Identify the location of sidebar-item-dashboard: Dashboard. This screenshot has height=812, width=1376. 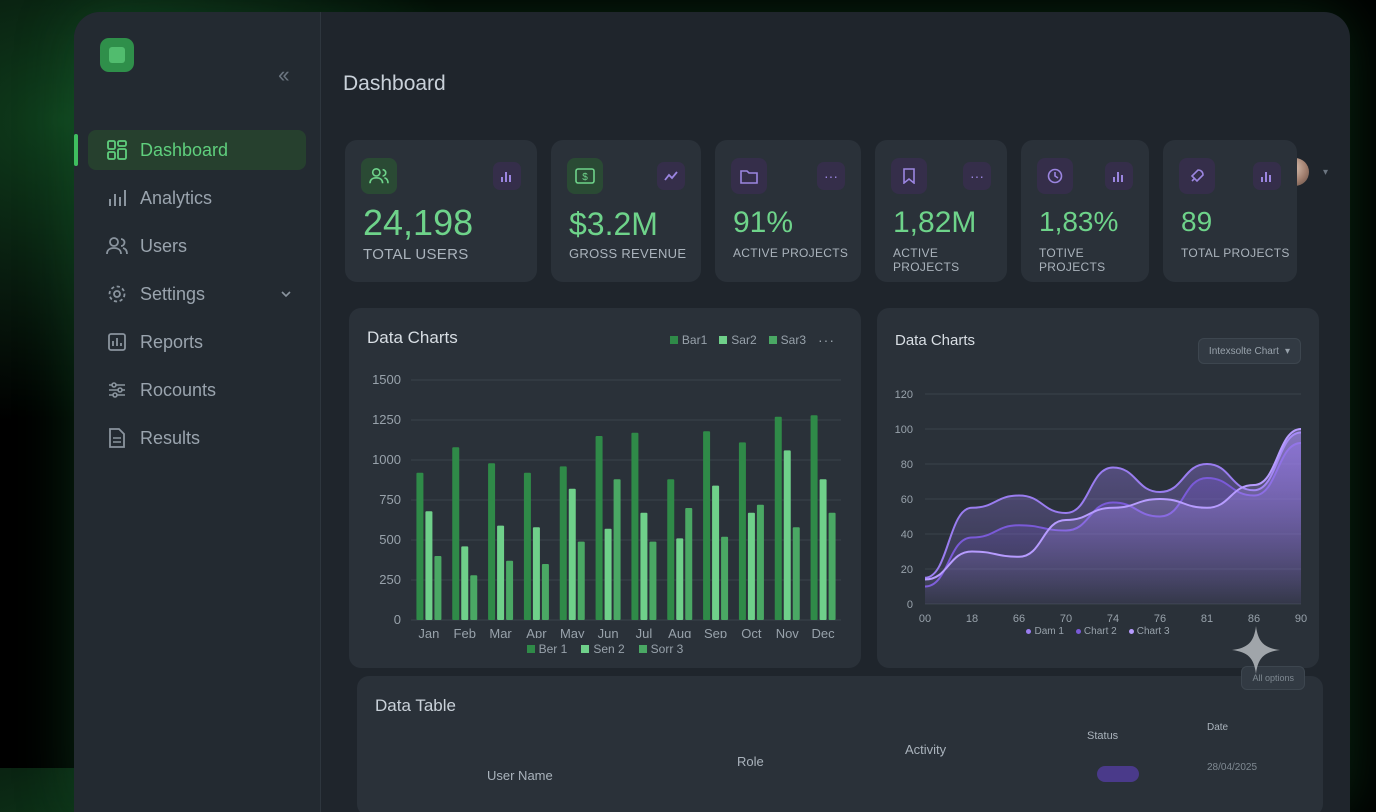
(190, 150).